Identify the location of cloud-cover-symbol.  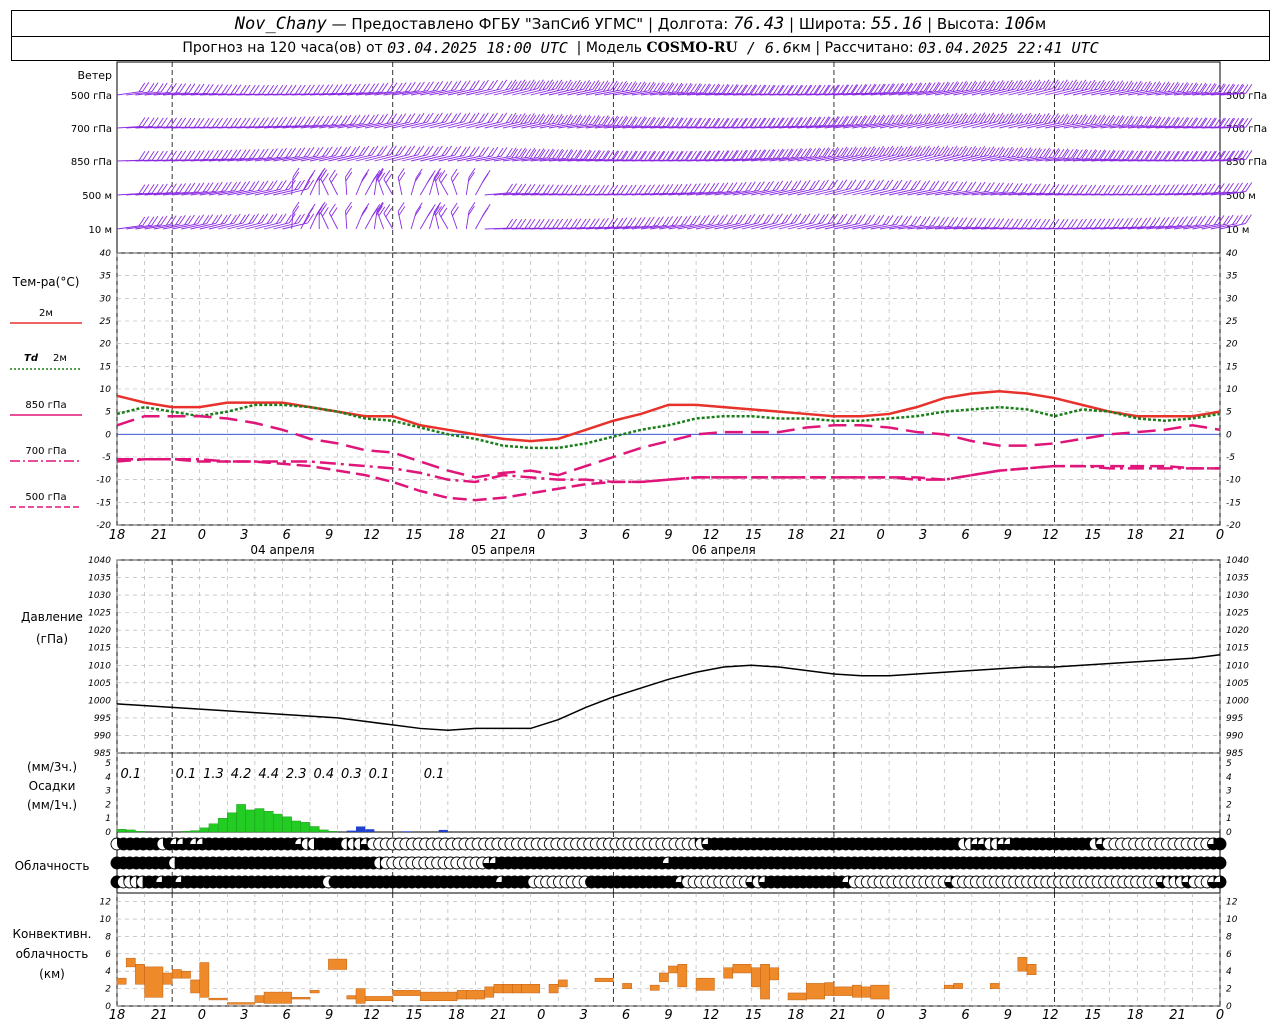
(1220, 863).